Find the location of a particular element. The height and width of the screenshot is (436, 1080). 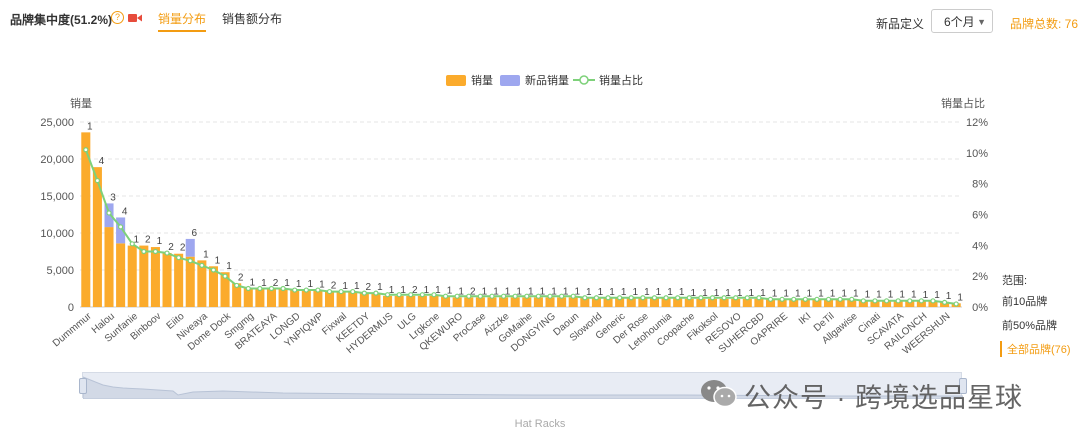

range-option-all: 全部品牌(76) is located at coordinates (1035, 349).